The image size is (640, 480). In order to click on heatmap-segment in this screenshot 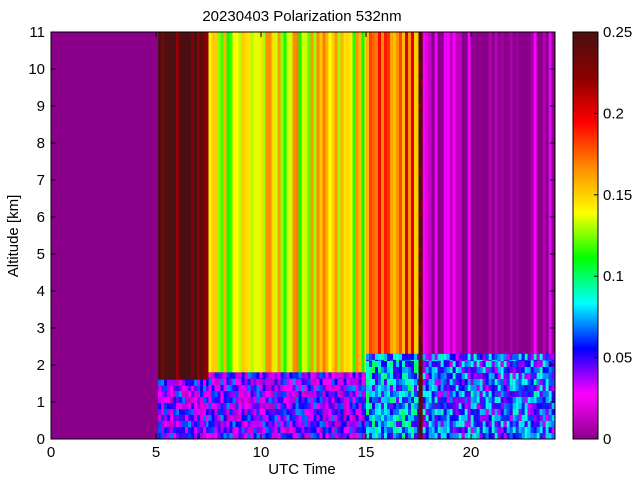, I will do `click(393, 235)`.